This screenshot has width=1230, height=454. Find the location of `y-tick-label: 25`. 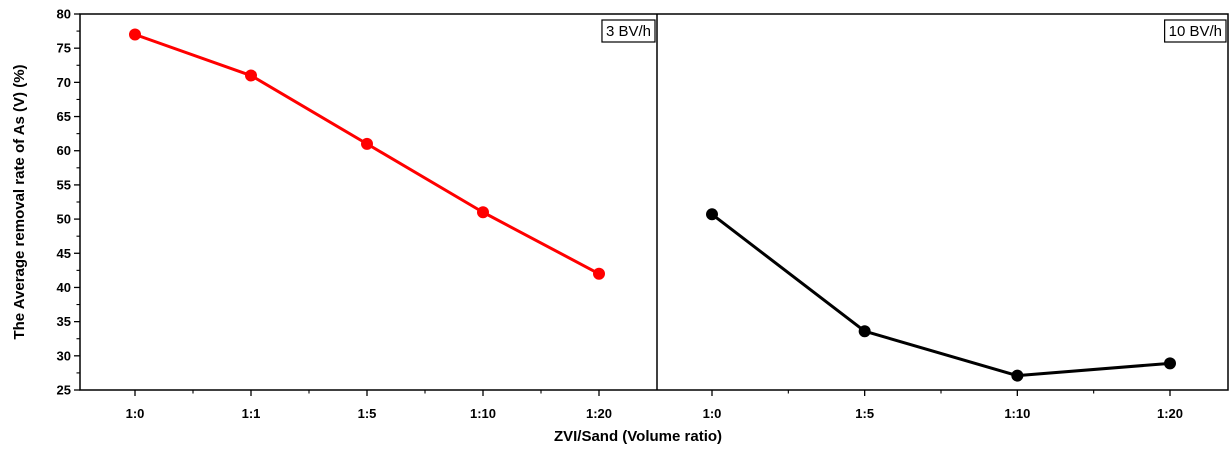

y-tick-label: 25 is located at coordinates (64, 390).